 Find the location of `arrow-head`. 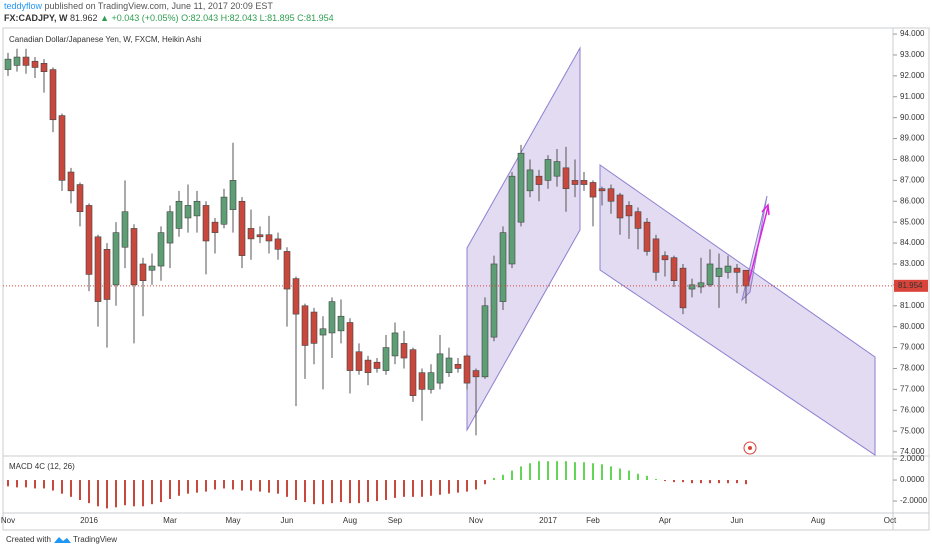

arrow-head is located at coordinates (765, 209).